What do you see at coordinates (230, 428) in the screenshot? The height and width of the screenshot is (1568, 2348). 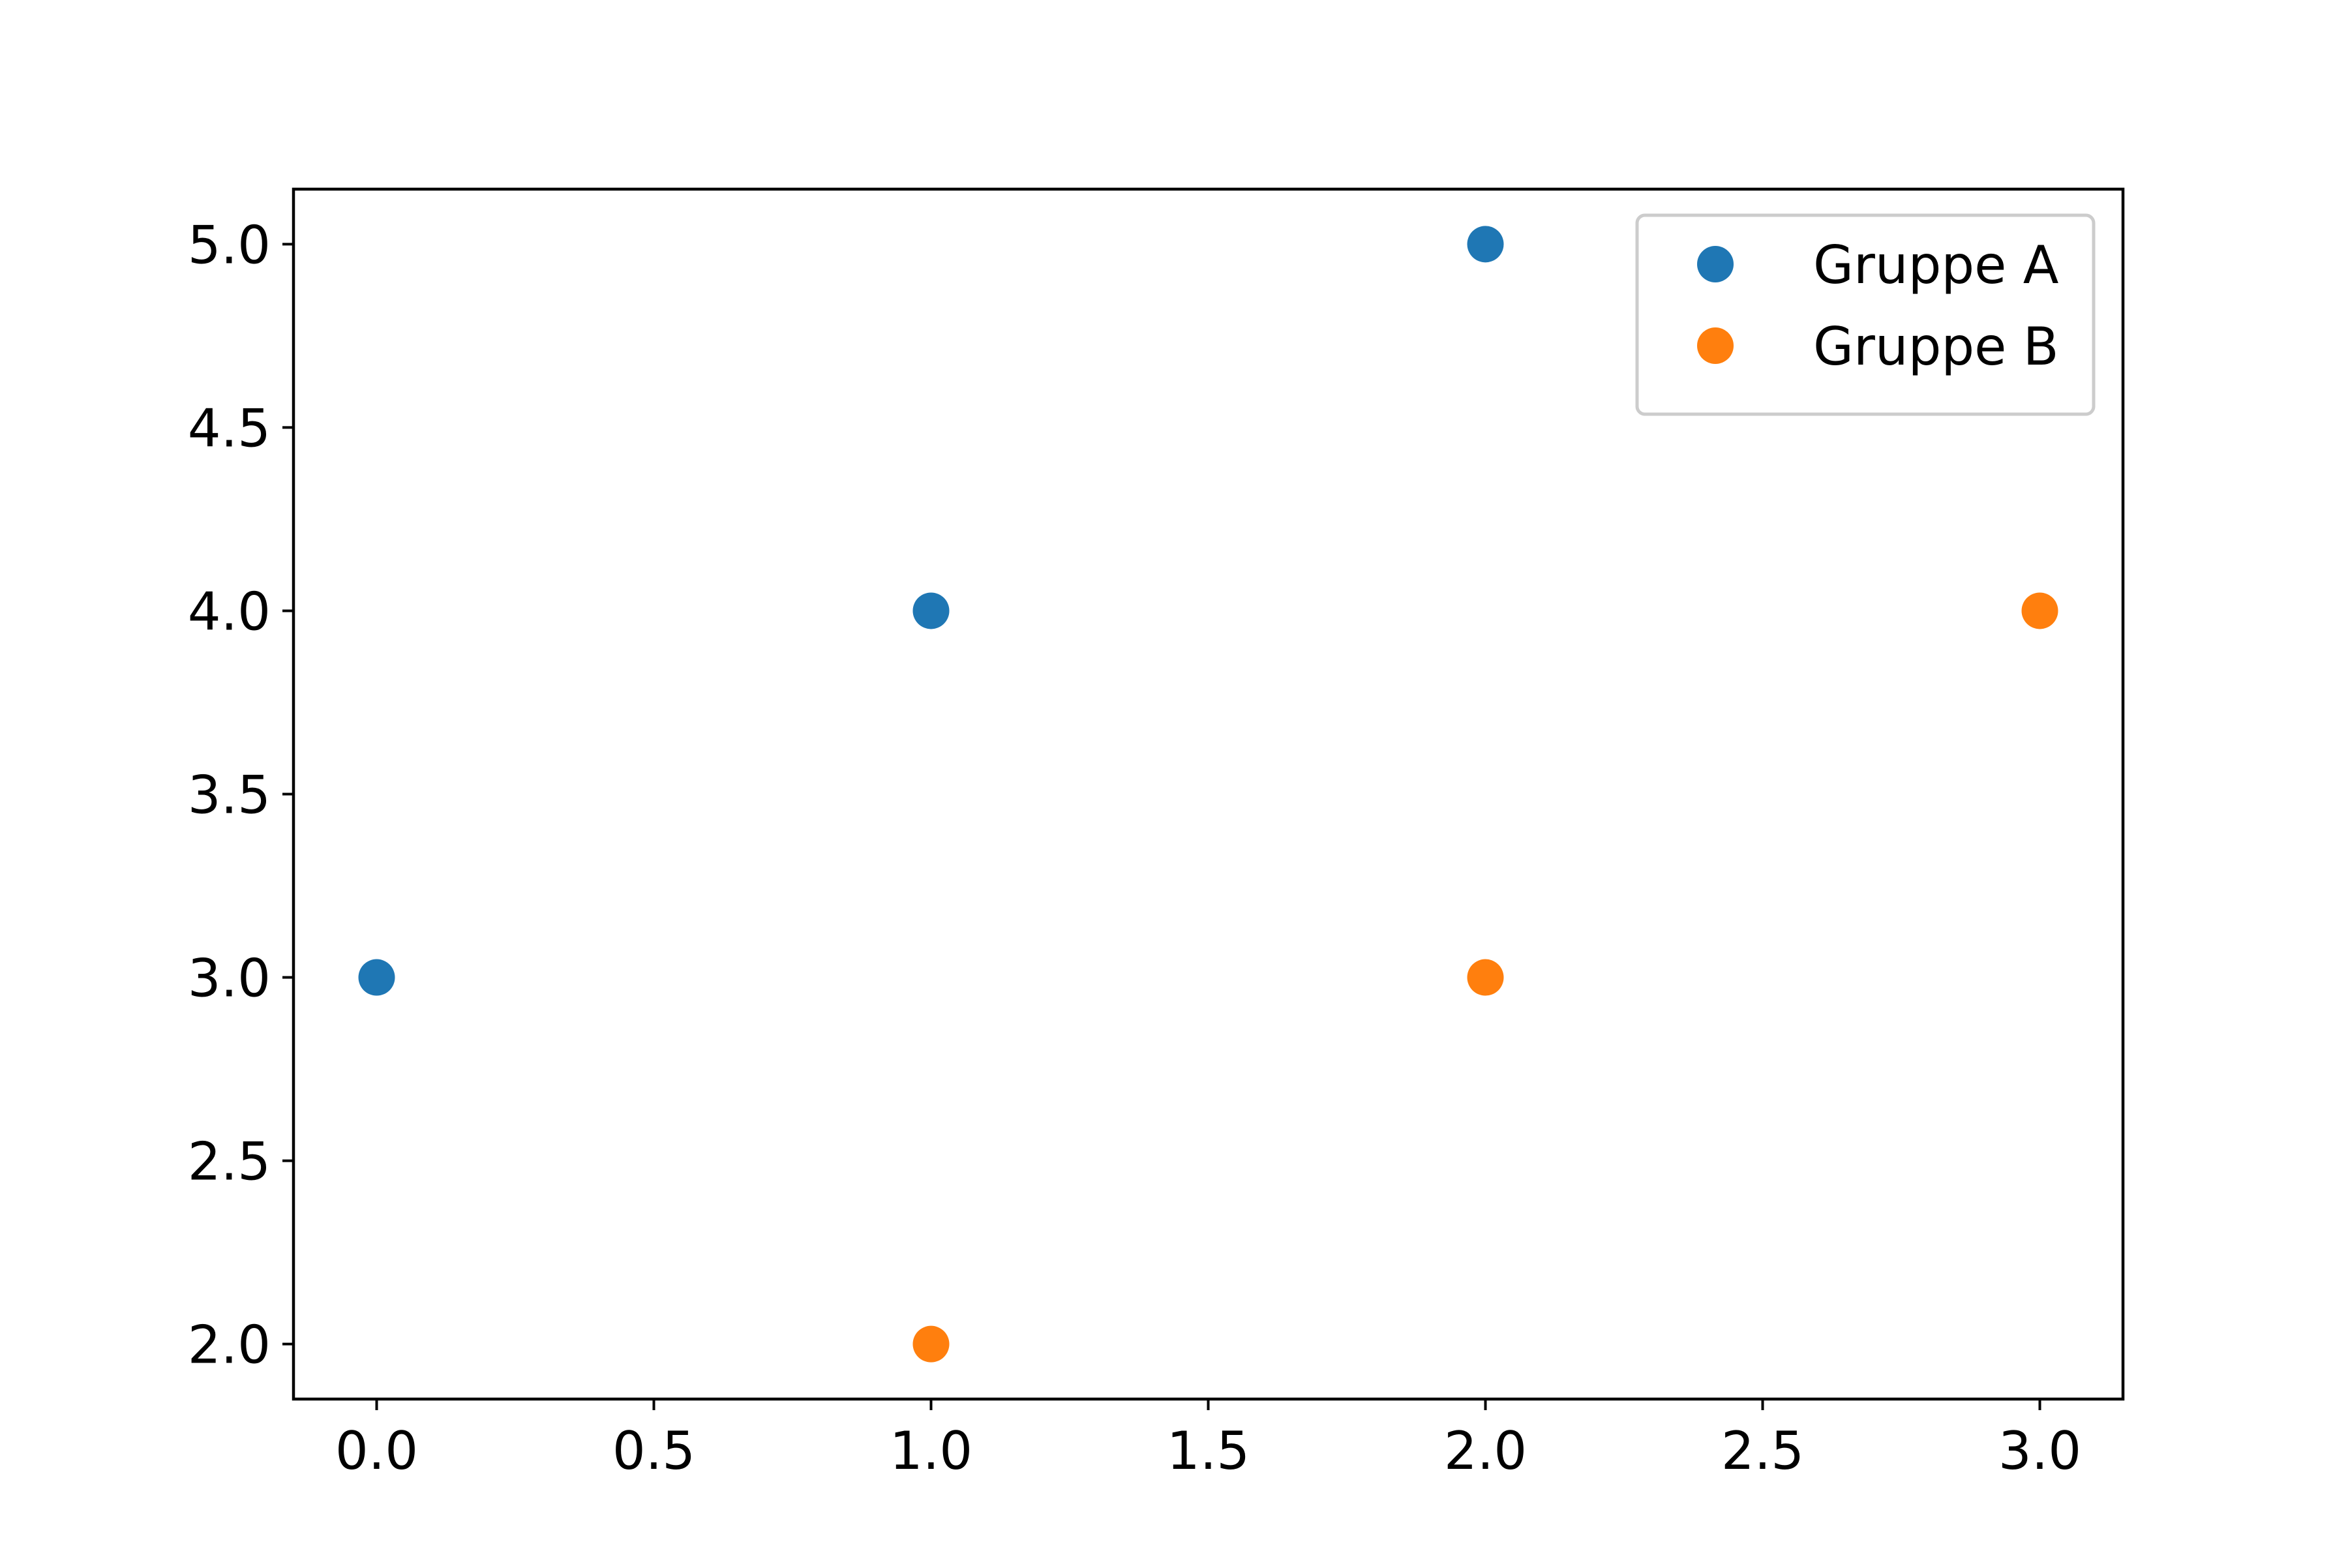 I see `y-tick-label: 4.5` at bounding box center [230, 428].